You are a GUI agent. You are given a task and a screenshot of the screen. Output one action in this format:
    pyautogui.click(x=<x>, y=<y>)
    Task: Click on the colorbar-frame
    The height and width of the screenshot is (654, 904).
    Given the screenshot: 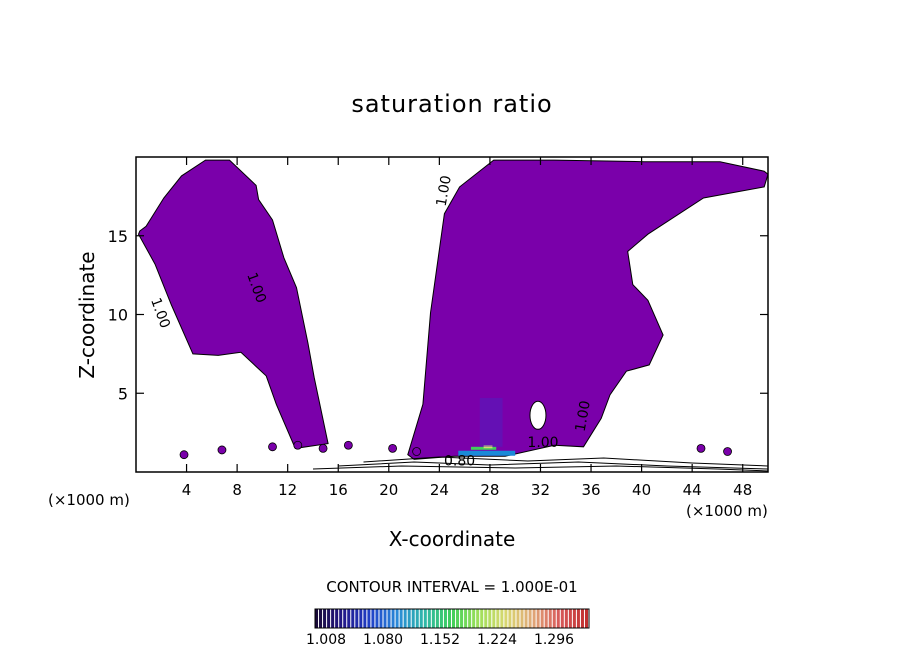 What is the action you would take?
    pyautogui.click(x=452, y=618)
    